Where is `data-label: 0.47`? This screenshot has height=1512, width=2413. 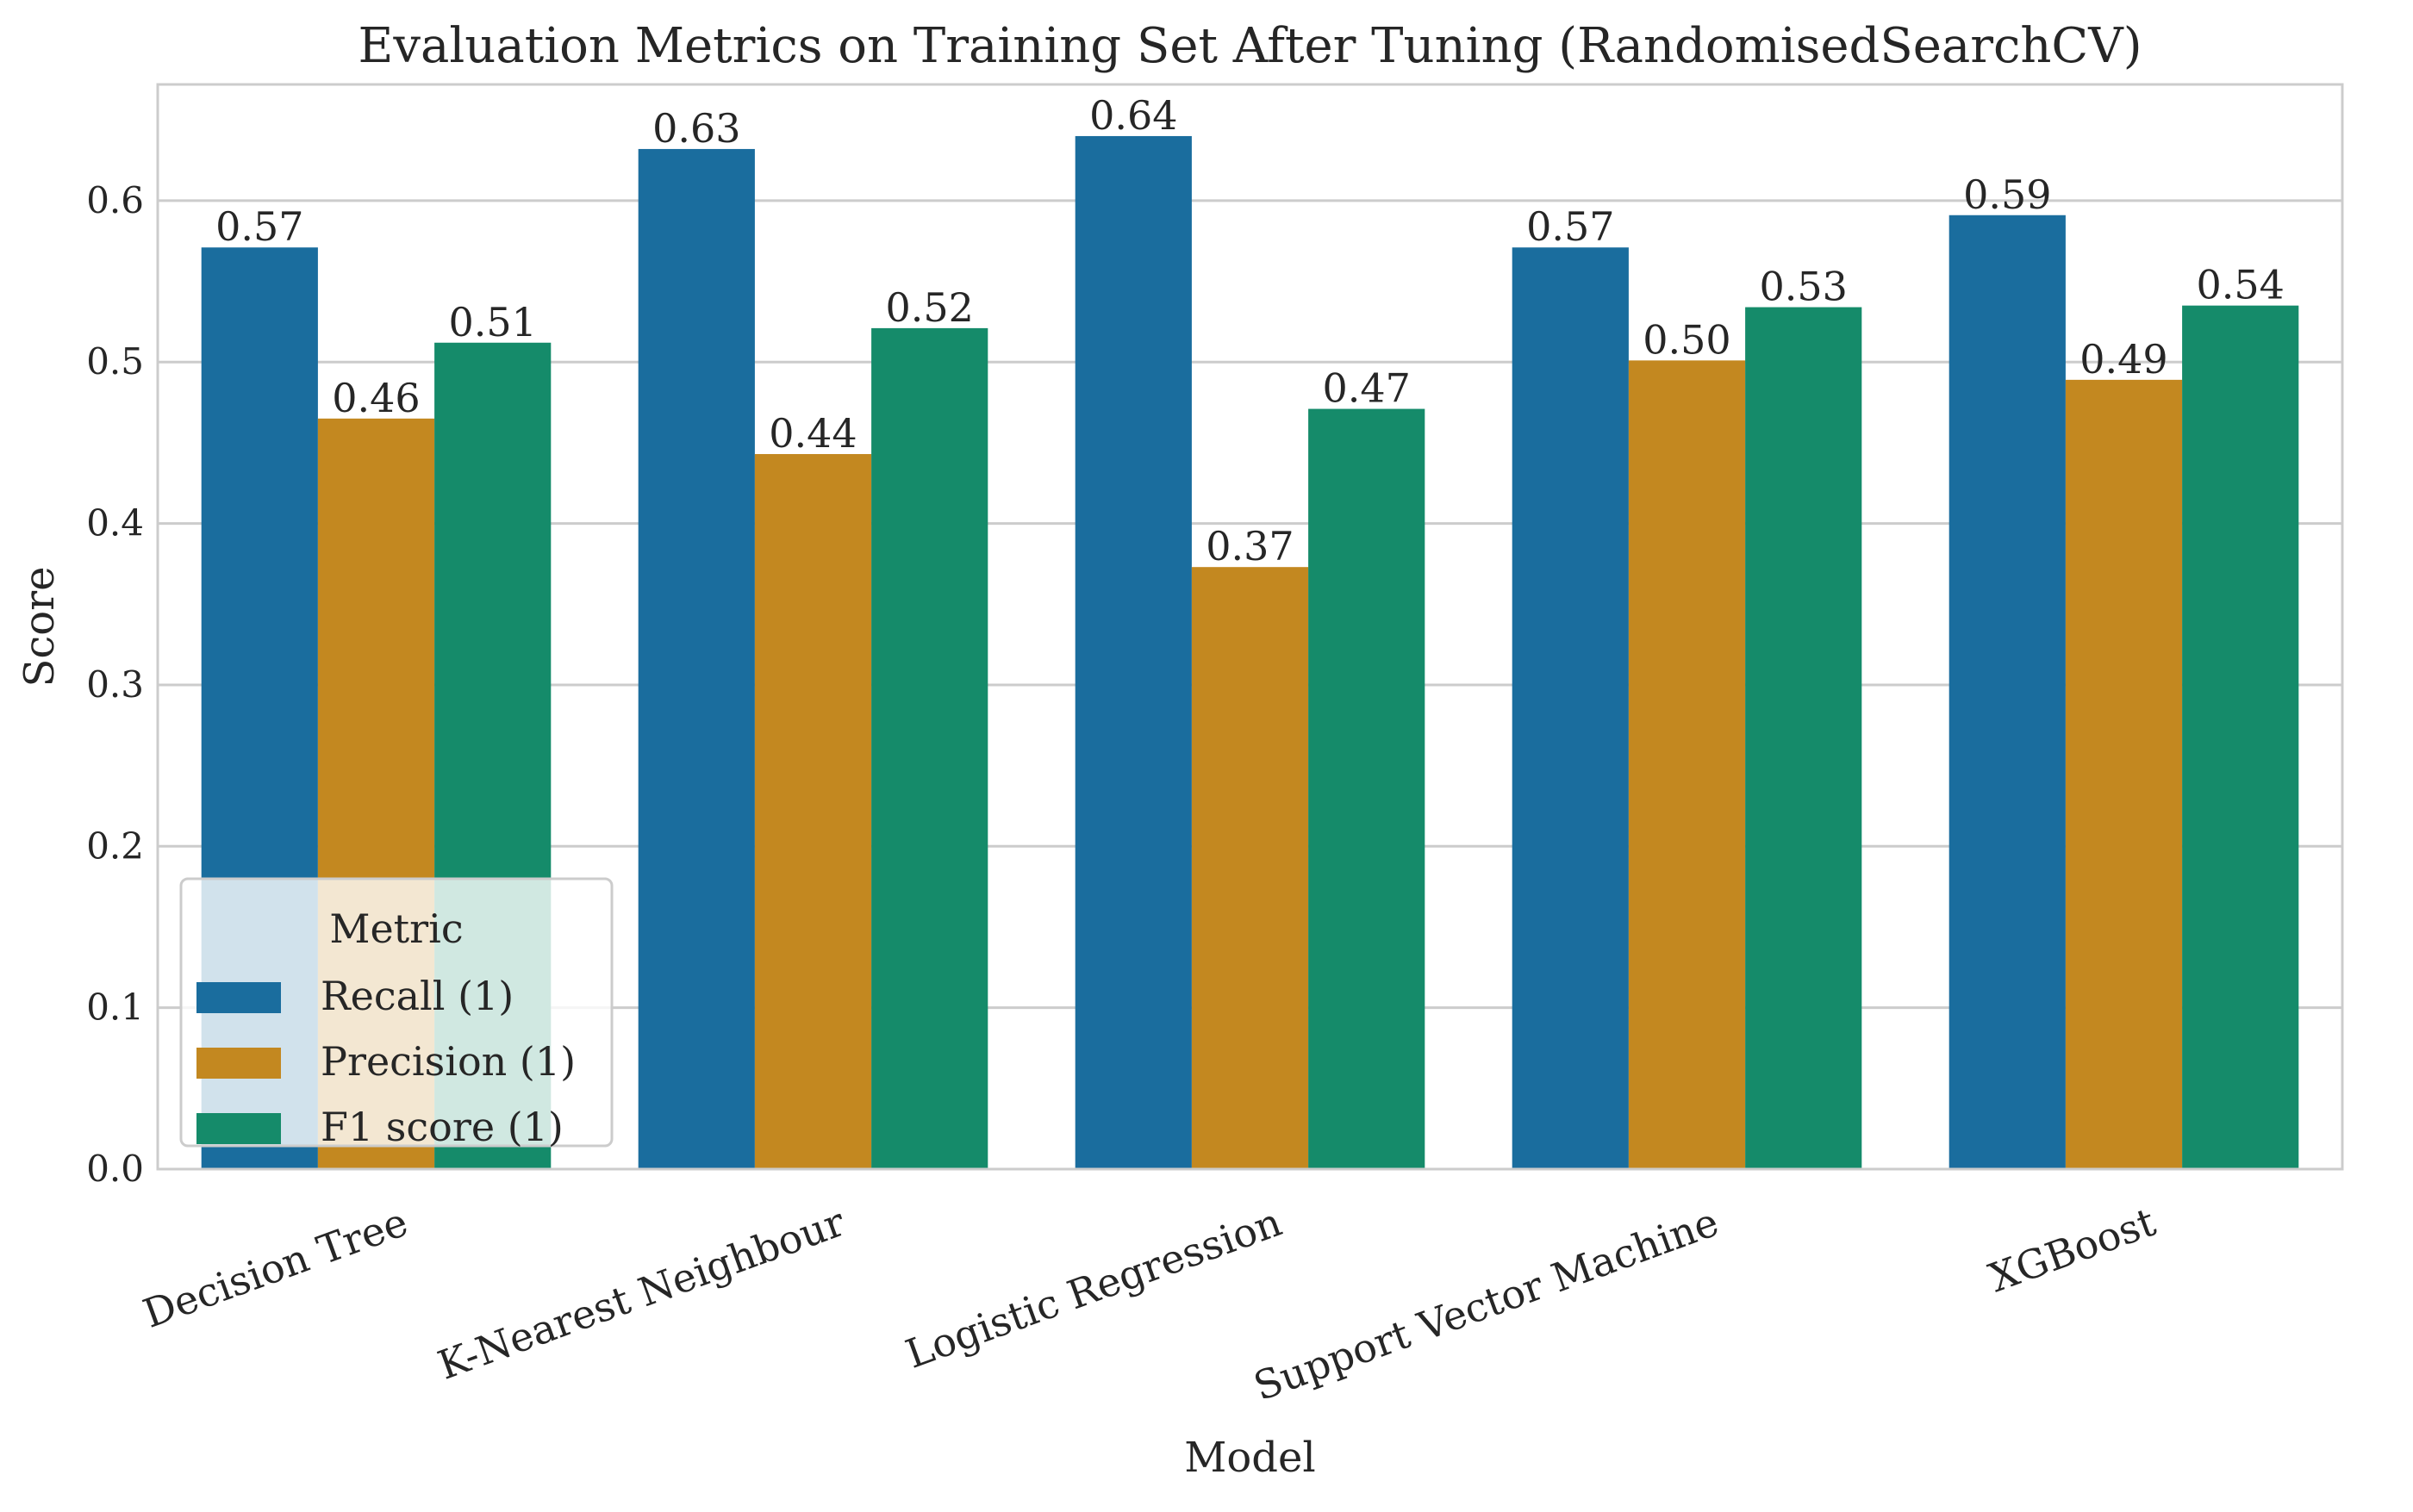 data-label: 0.47 is located at coordinates (1366, 389).